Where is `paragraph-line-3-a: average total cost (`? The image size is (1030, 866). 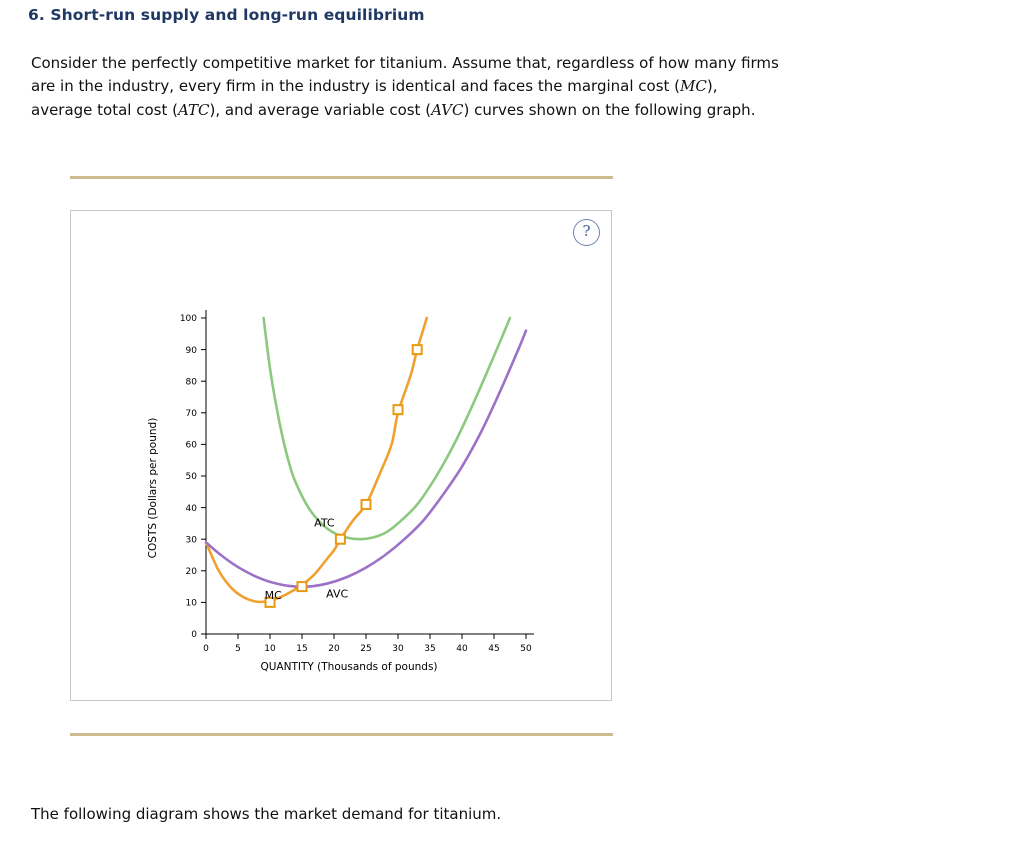 paragraph-line-3-a: average total cost ( is located at coordinates (104, 109).